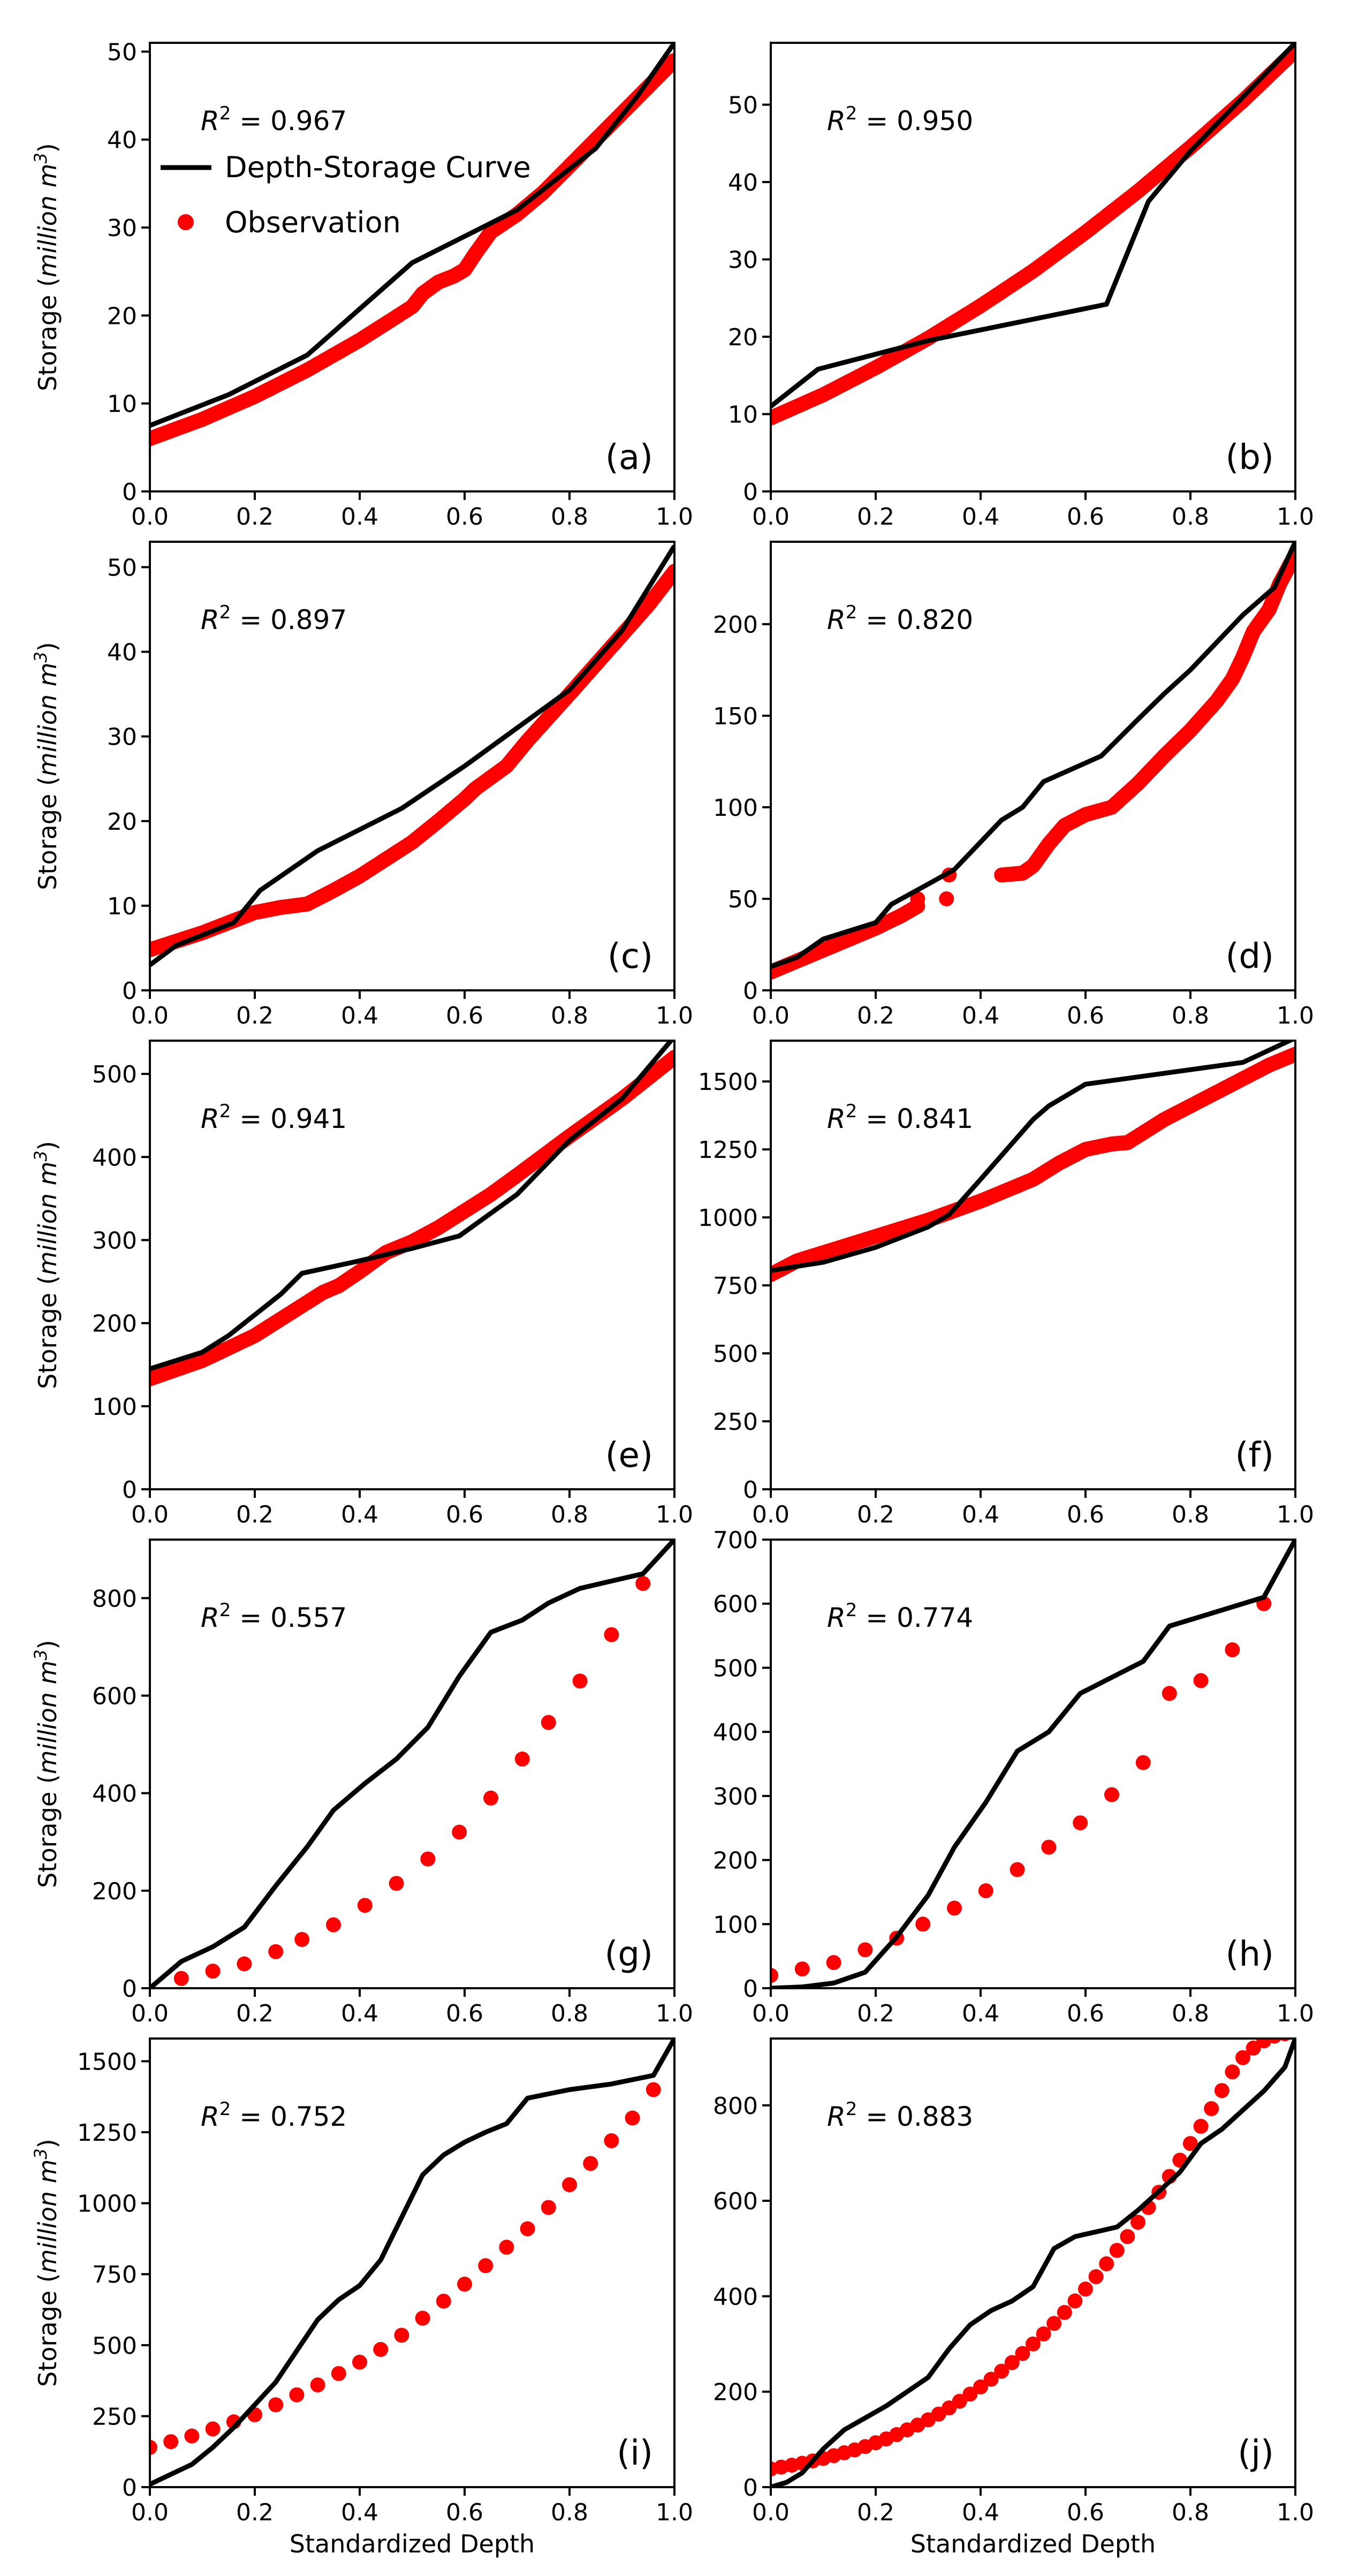  What do you see at coordinates (728, 1150) in the screenshot?
I see `y-tick-label: 1250` at bounding box center [728, 1150].